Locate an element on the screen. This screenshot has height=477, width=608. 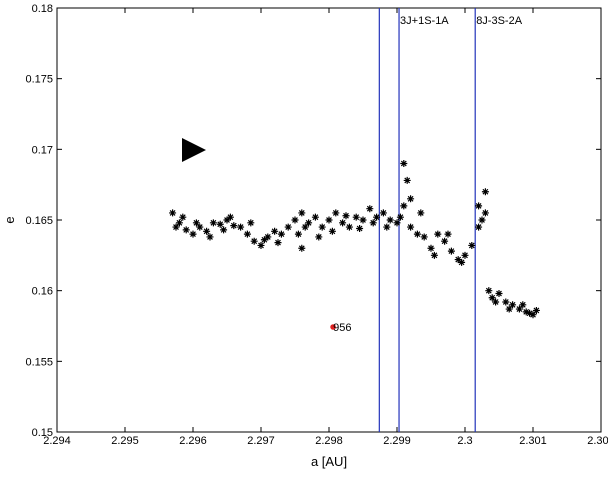
y-tick-label: 0.165 is located at coordinates (39, 221).